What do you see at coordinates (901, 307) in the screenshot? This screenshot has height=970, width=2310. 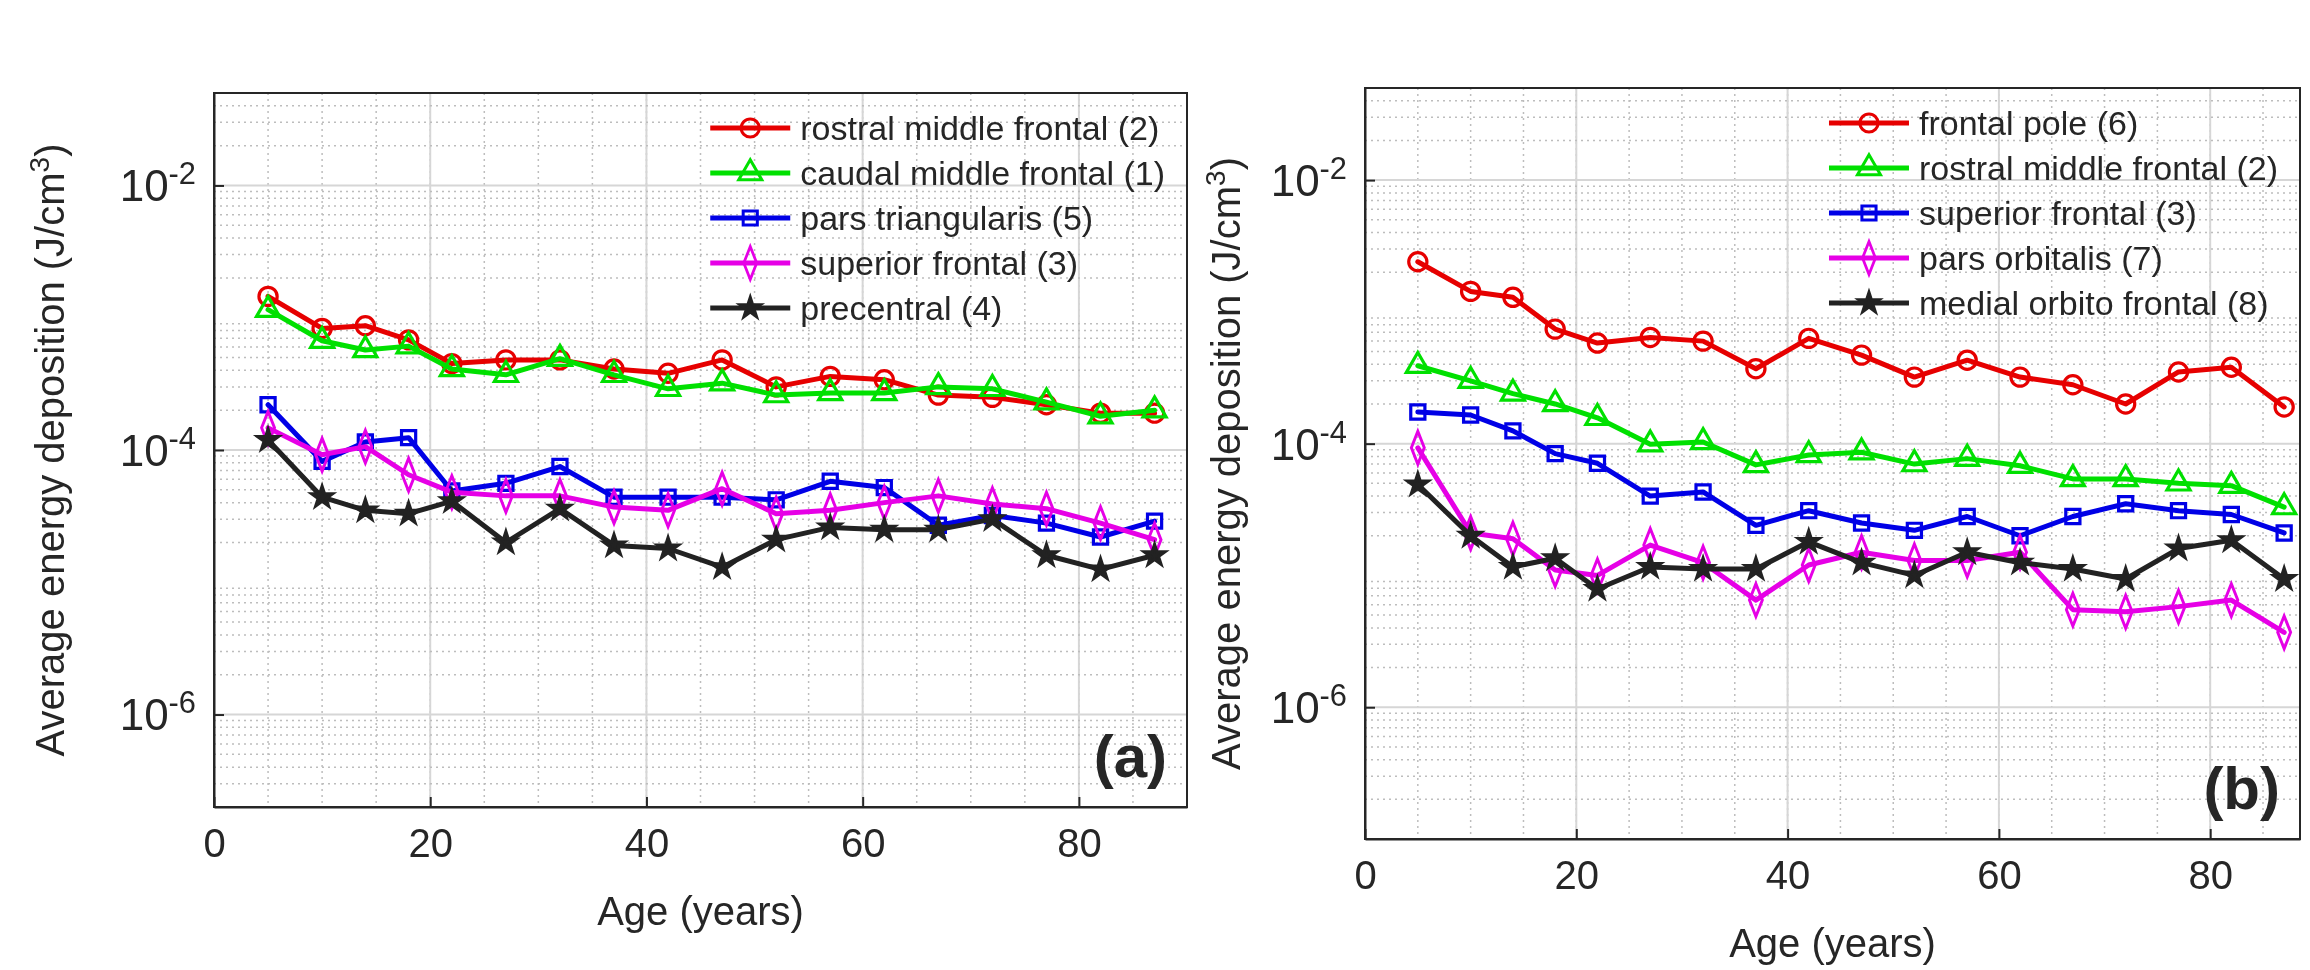 I see `legend-label: precentral (4)` at bounding box center [901, 307].